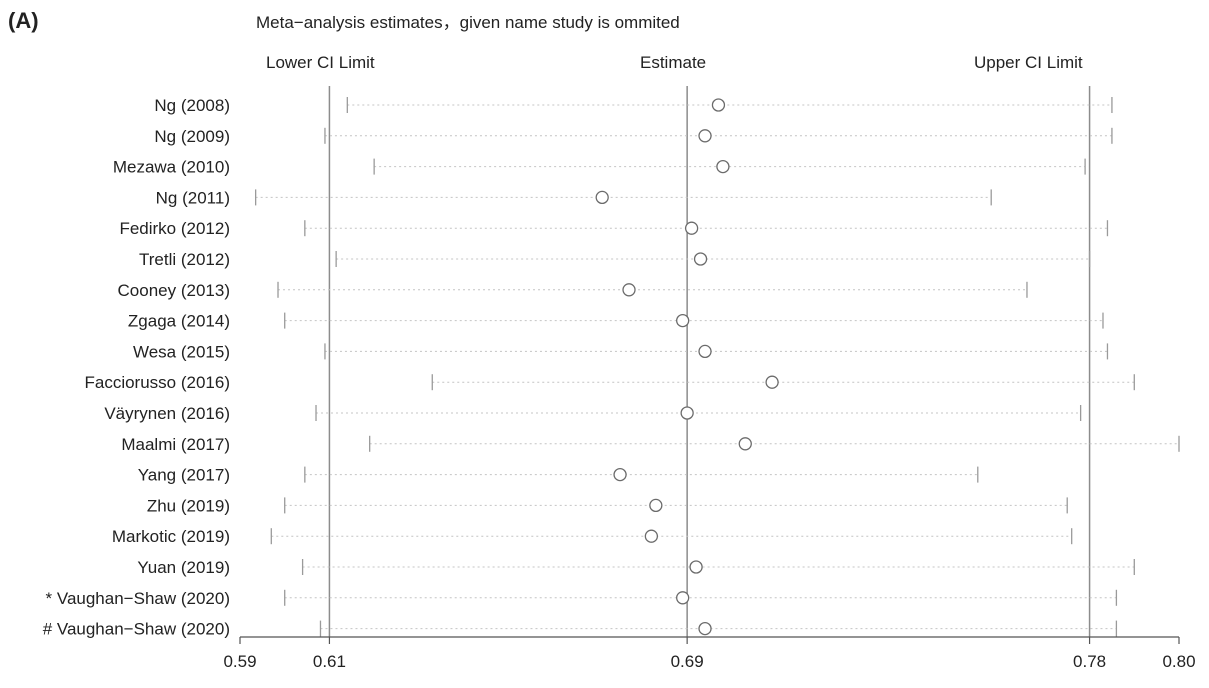 The width and height of the screenshot is (1209, 688). What do you see at coordinates (23, 20) in the screenshot?
I see `panel-label: (A)` at bounding box center [23, 20].